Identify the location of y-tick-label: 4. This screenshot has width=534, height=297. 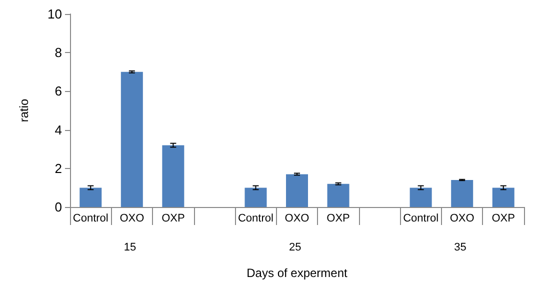
(58, 130).